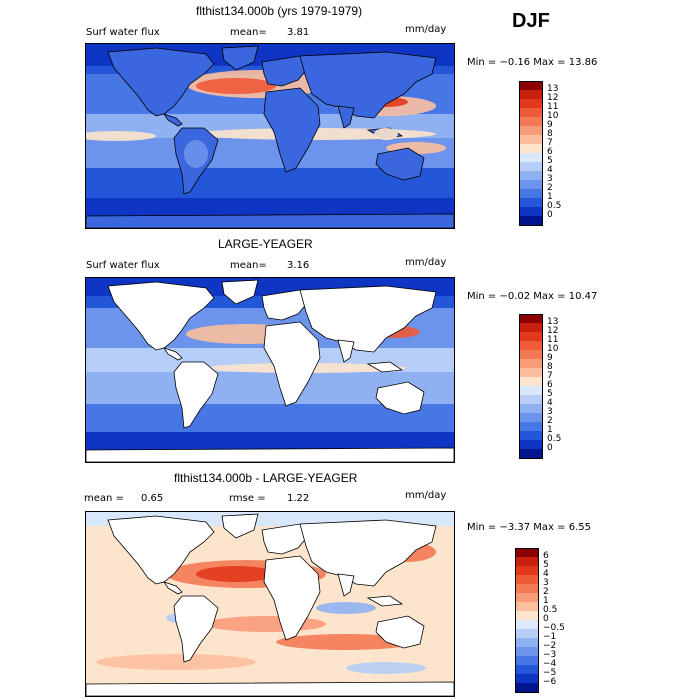  Describe the element at coordinates (123, 32) in the screenshot. I see `panel1-variable-label: Surf water flux` at that location.